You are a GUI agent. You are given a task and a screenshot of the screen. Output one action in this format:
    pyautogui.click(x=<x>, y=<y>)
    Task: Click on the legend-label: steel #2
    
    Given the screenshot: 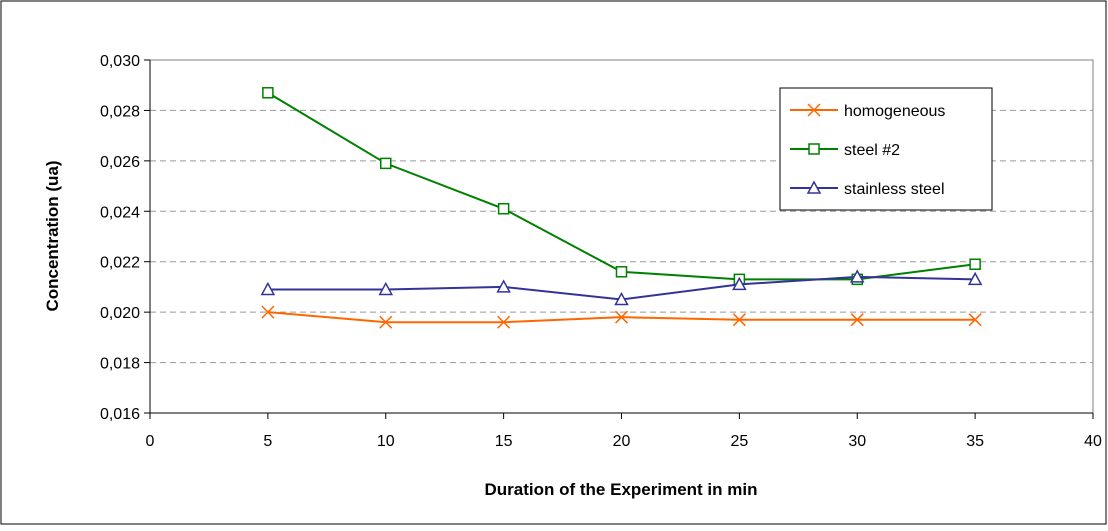 What is the action you would take?
    pyautogui.click(x=872, y=150)
    